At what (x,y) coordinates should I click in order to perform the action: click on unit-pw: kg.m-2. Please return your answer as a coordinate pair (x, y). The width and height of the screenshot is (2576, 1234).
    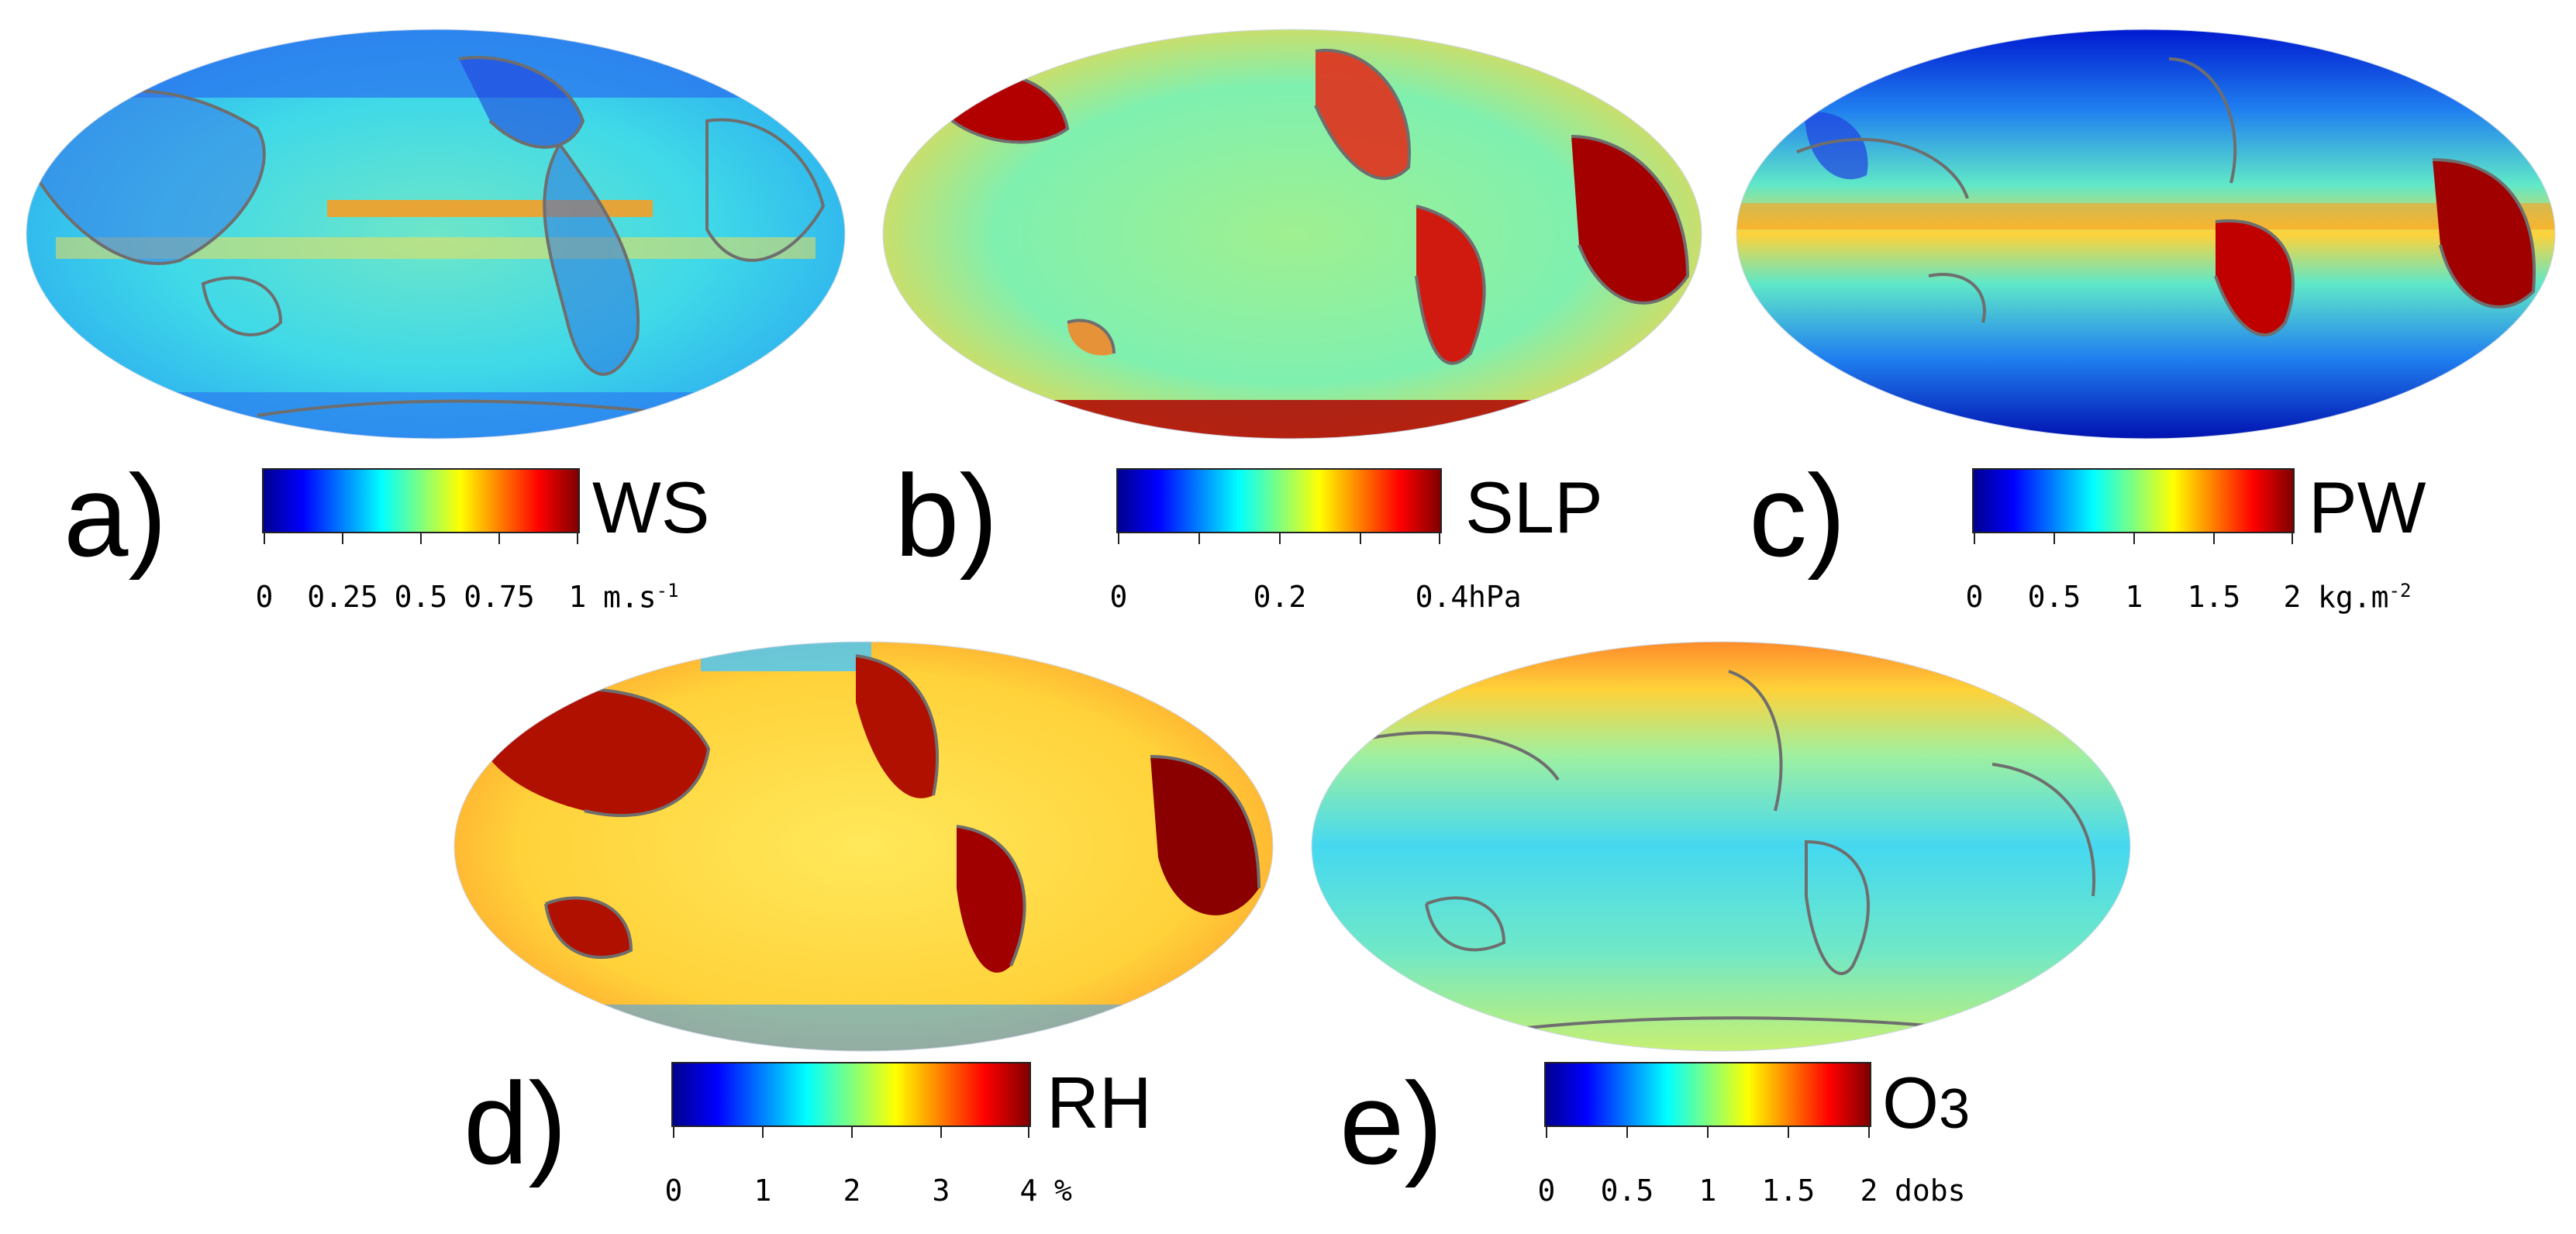
    Looking at the image, I should click on (2365, 597).